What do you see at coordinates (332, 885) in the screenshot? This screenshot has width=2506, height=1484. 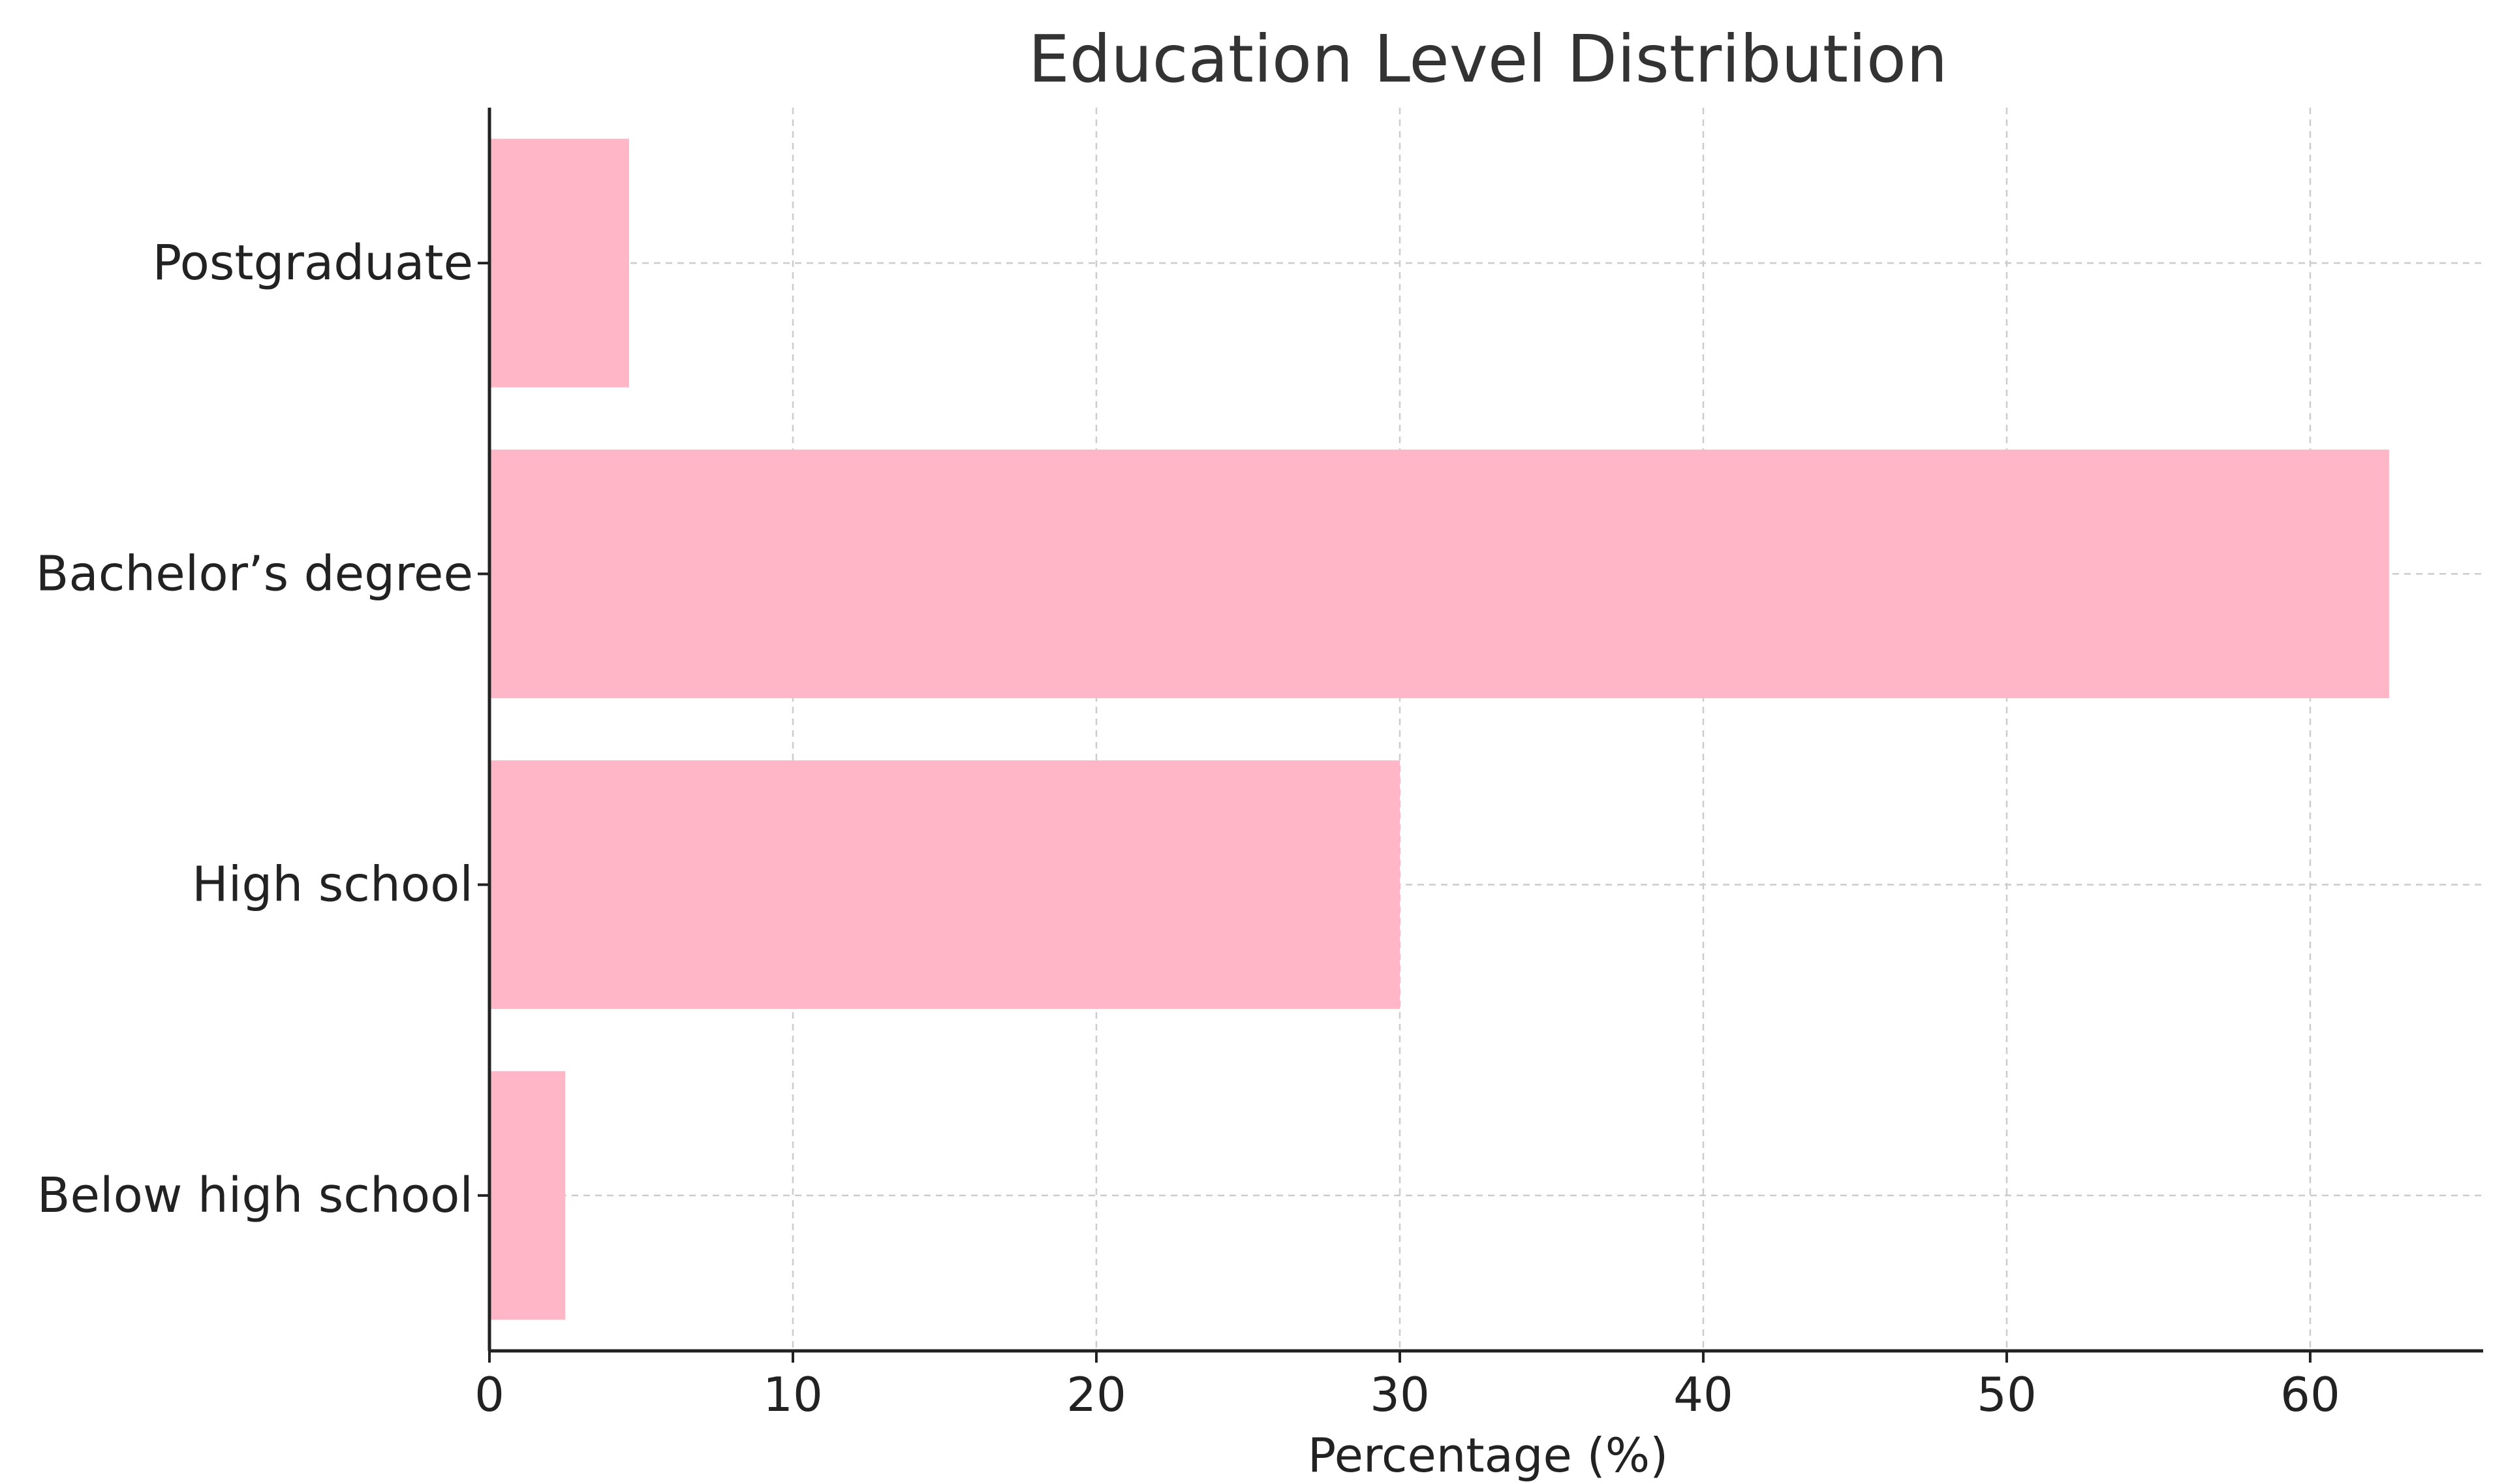 I see `y-tick-label-high-school: High school` at bounding box center [332, 885].